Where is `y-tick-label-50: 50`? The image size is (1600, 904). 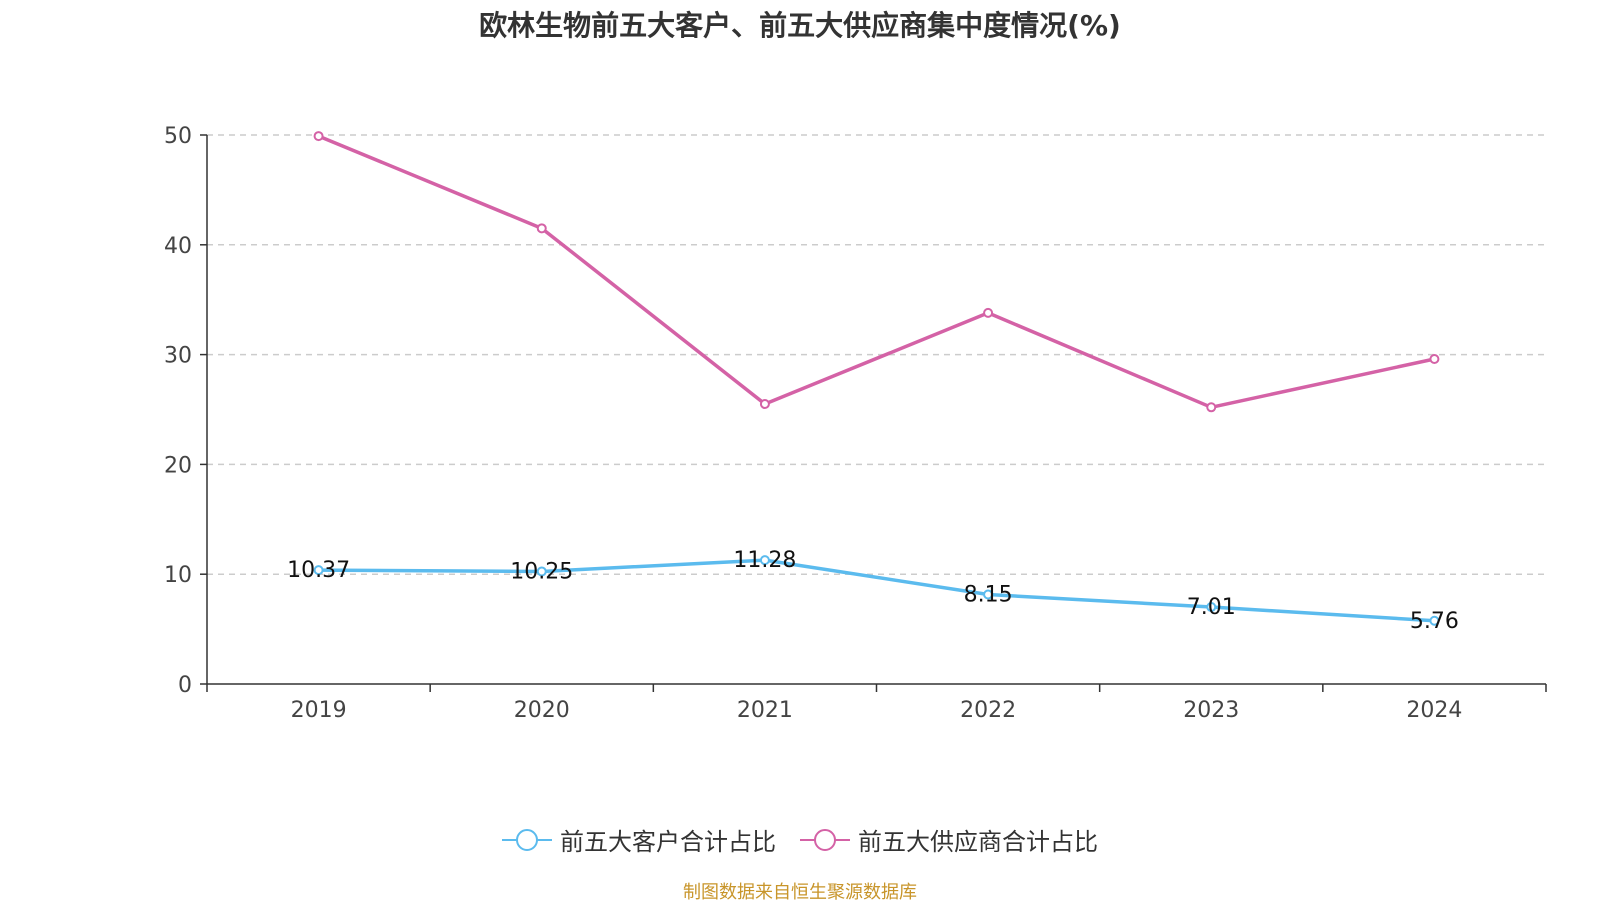 y-tick-label-50: 50 is located at coordinates (178, 136).